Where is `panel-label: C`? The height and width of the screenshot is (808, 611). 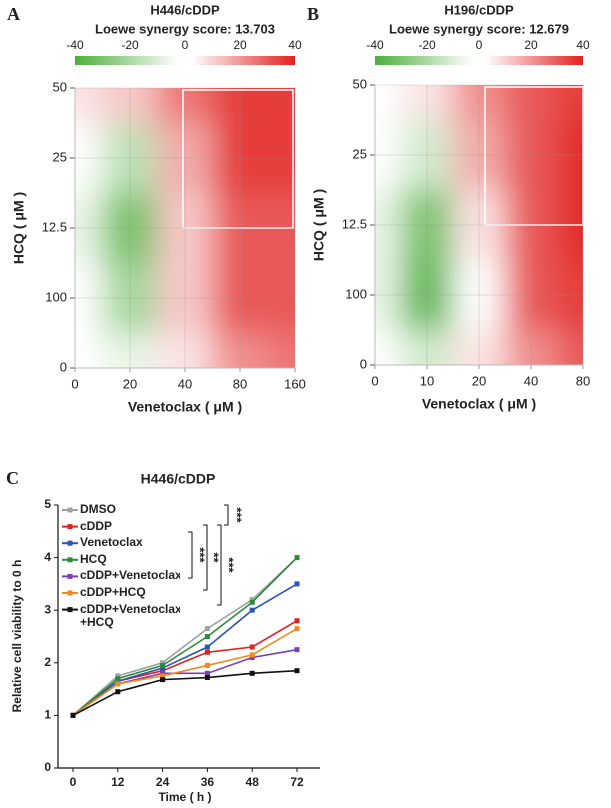
panel-label: C is located at coordinates (12, 478).